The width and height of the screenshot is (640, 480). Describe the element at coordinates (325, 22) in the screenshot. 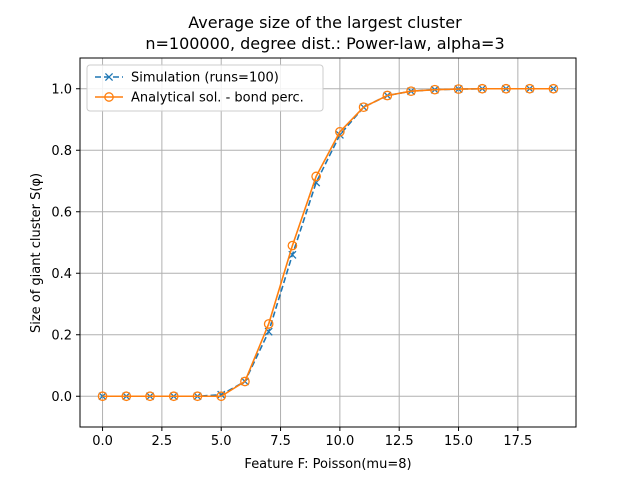

I see `chart-title: Average size of the largest cluster` at that location.